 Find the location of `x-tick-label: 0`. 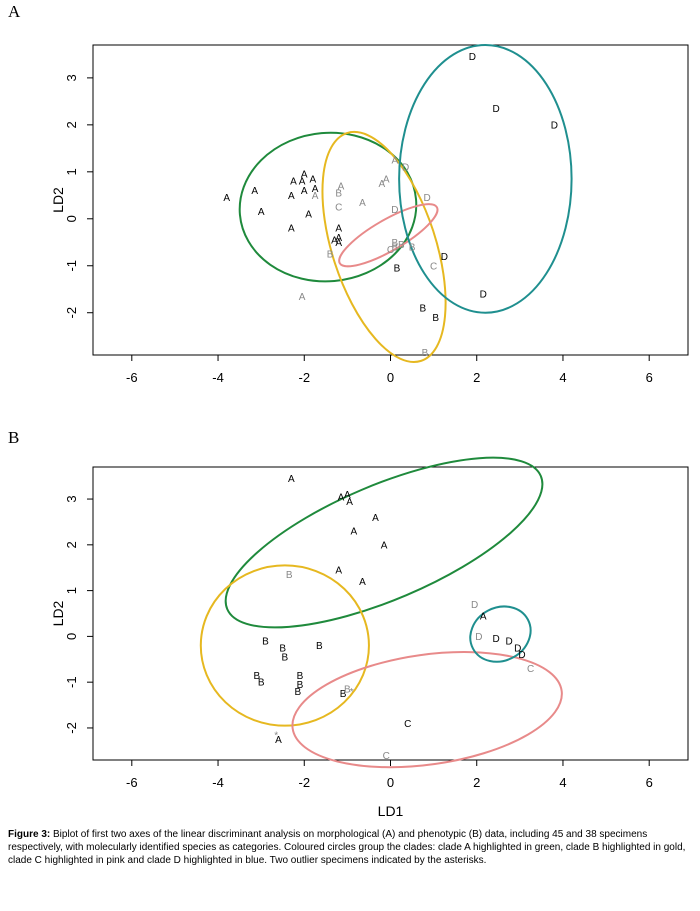

x-tick-label: 0 is located at coordinates (390, 782).